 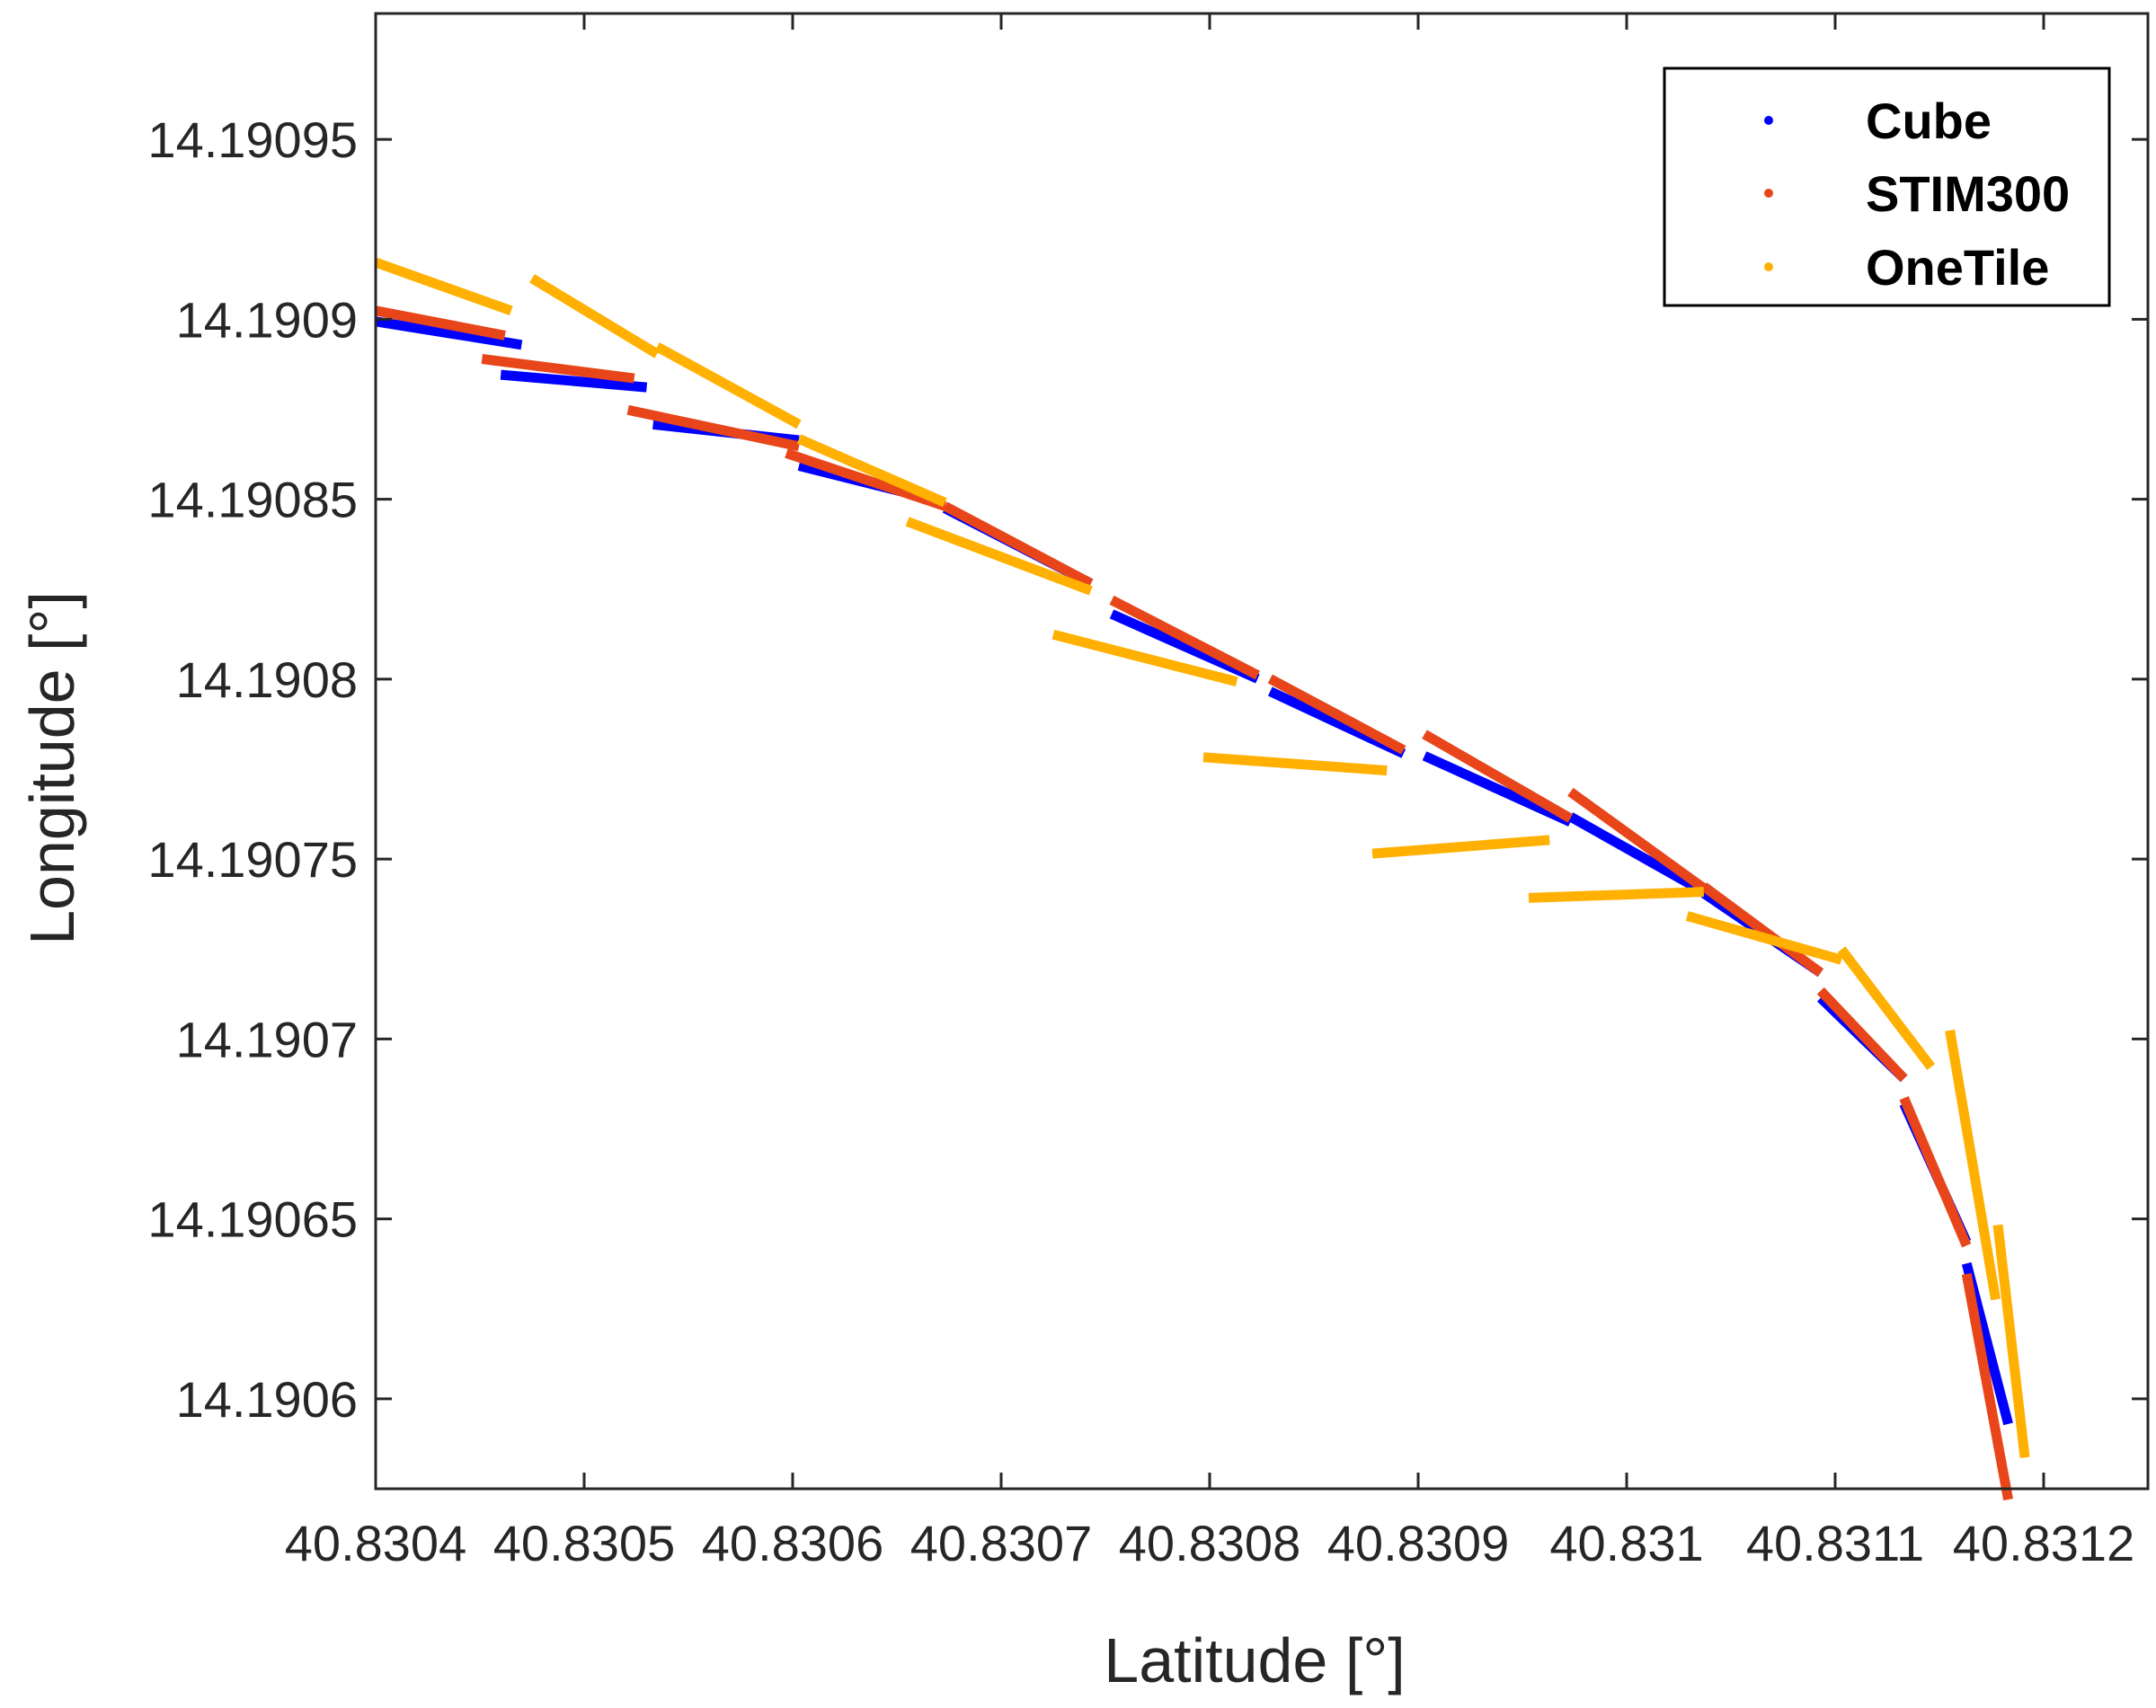 What do you see at coordinates (267, 319) in the screenshot?
I see `y-tick-label: 14.1909` at bounding box center [267, 319].